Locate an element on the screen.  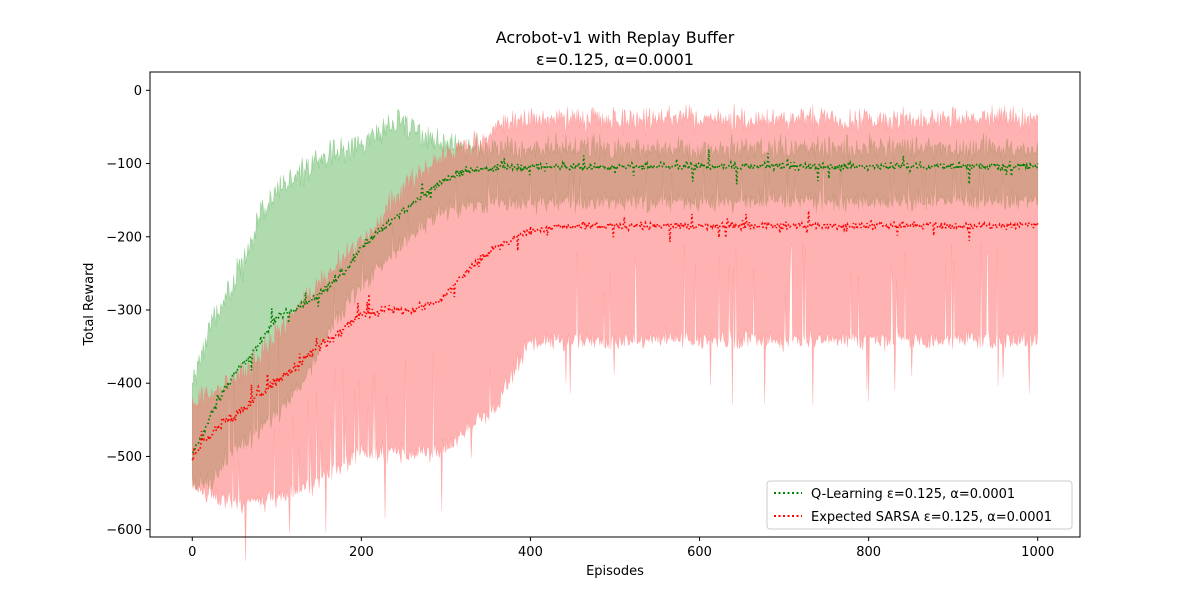
x-axis-ticks: 0 200 400 600 800 1000 is located at coordinates (621, 548).